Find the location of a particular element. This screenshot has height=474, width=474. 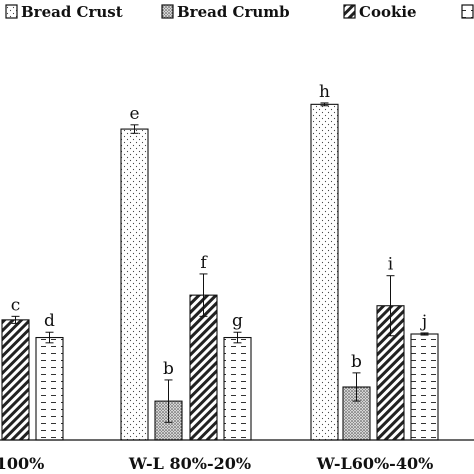

x-tick-labels: 100% W-L 80%-20% W-L60%-40% is located at coordinates (216, 463).